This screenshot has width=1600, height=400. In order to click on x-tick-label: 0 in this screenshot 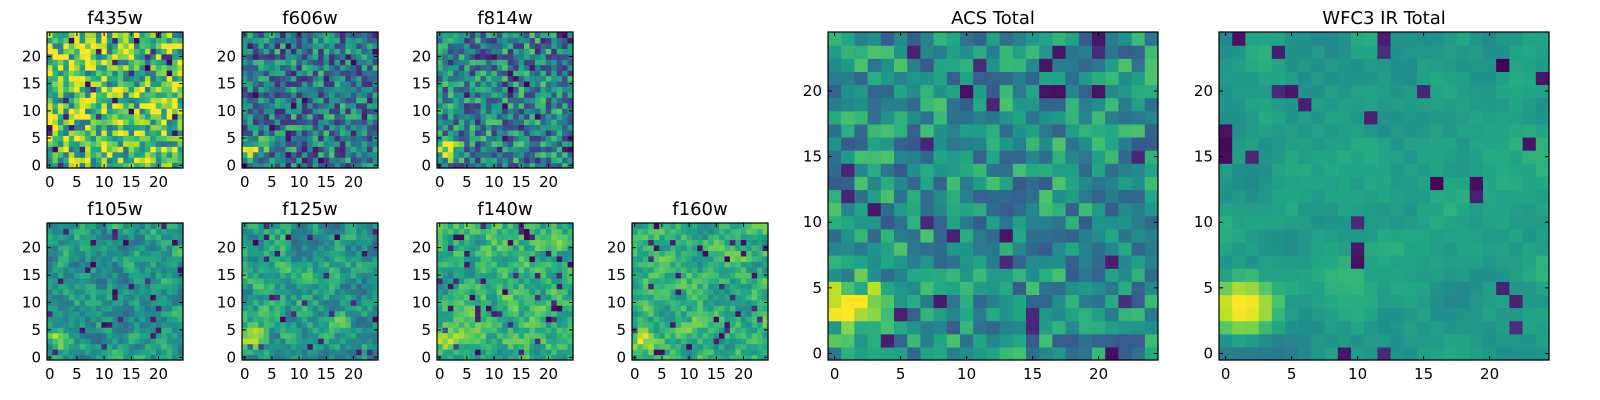, I will do `click(245, 374)`.